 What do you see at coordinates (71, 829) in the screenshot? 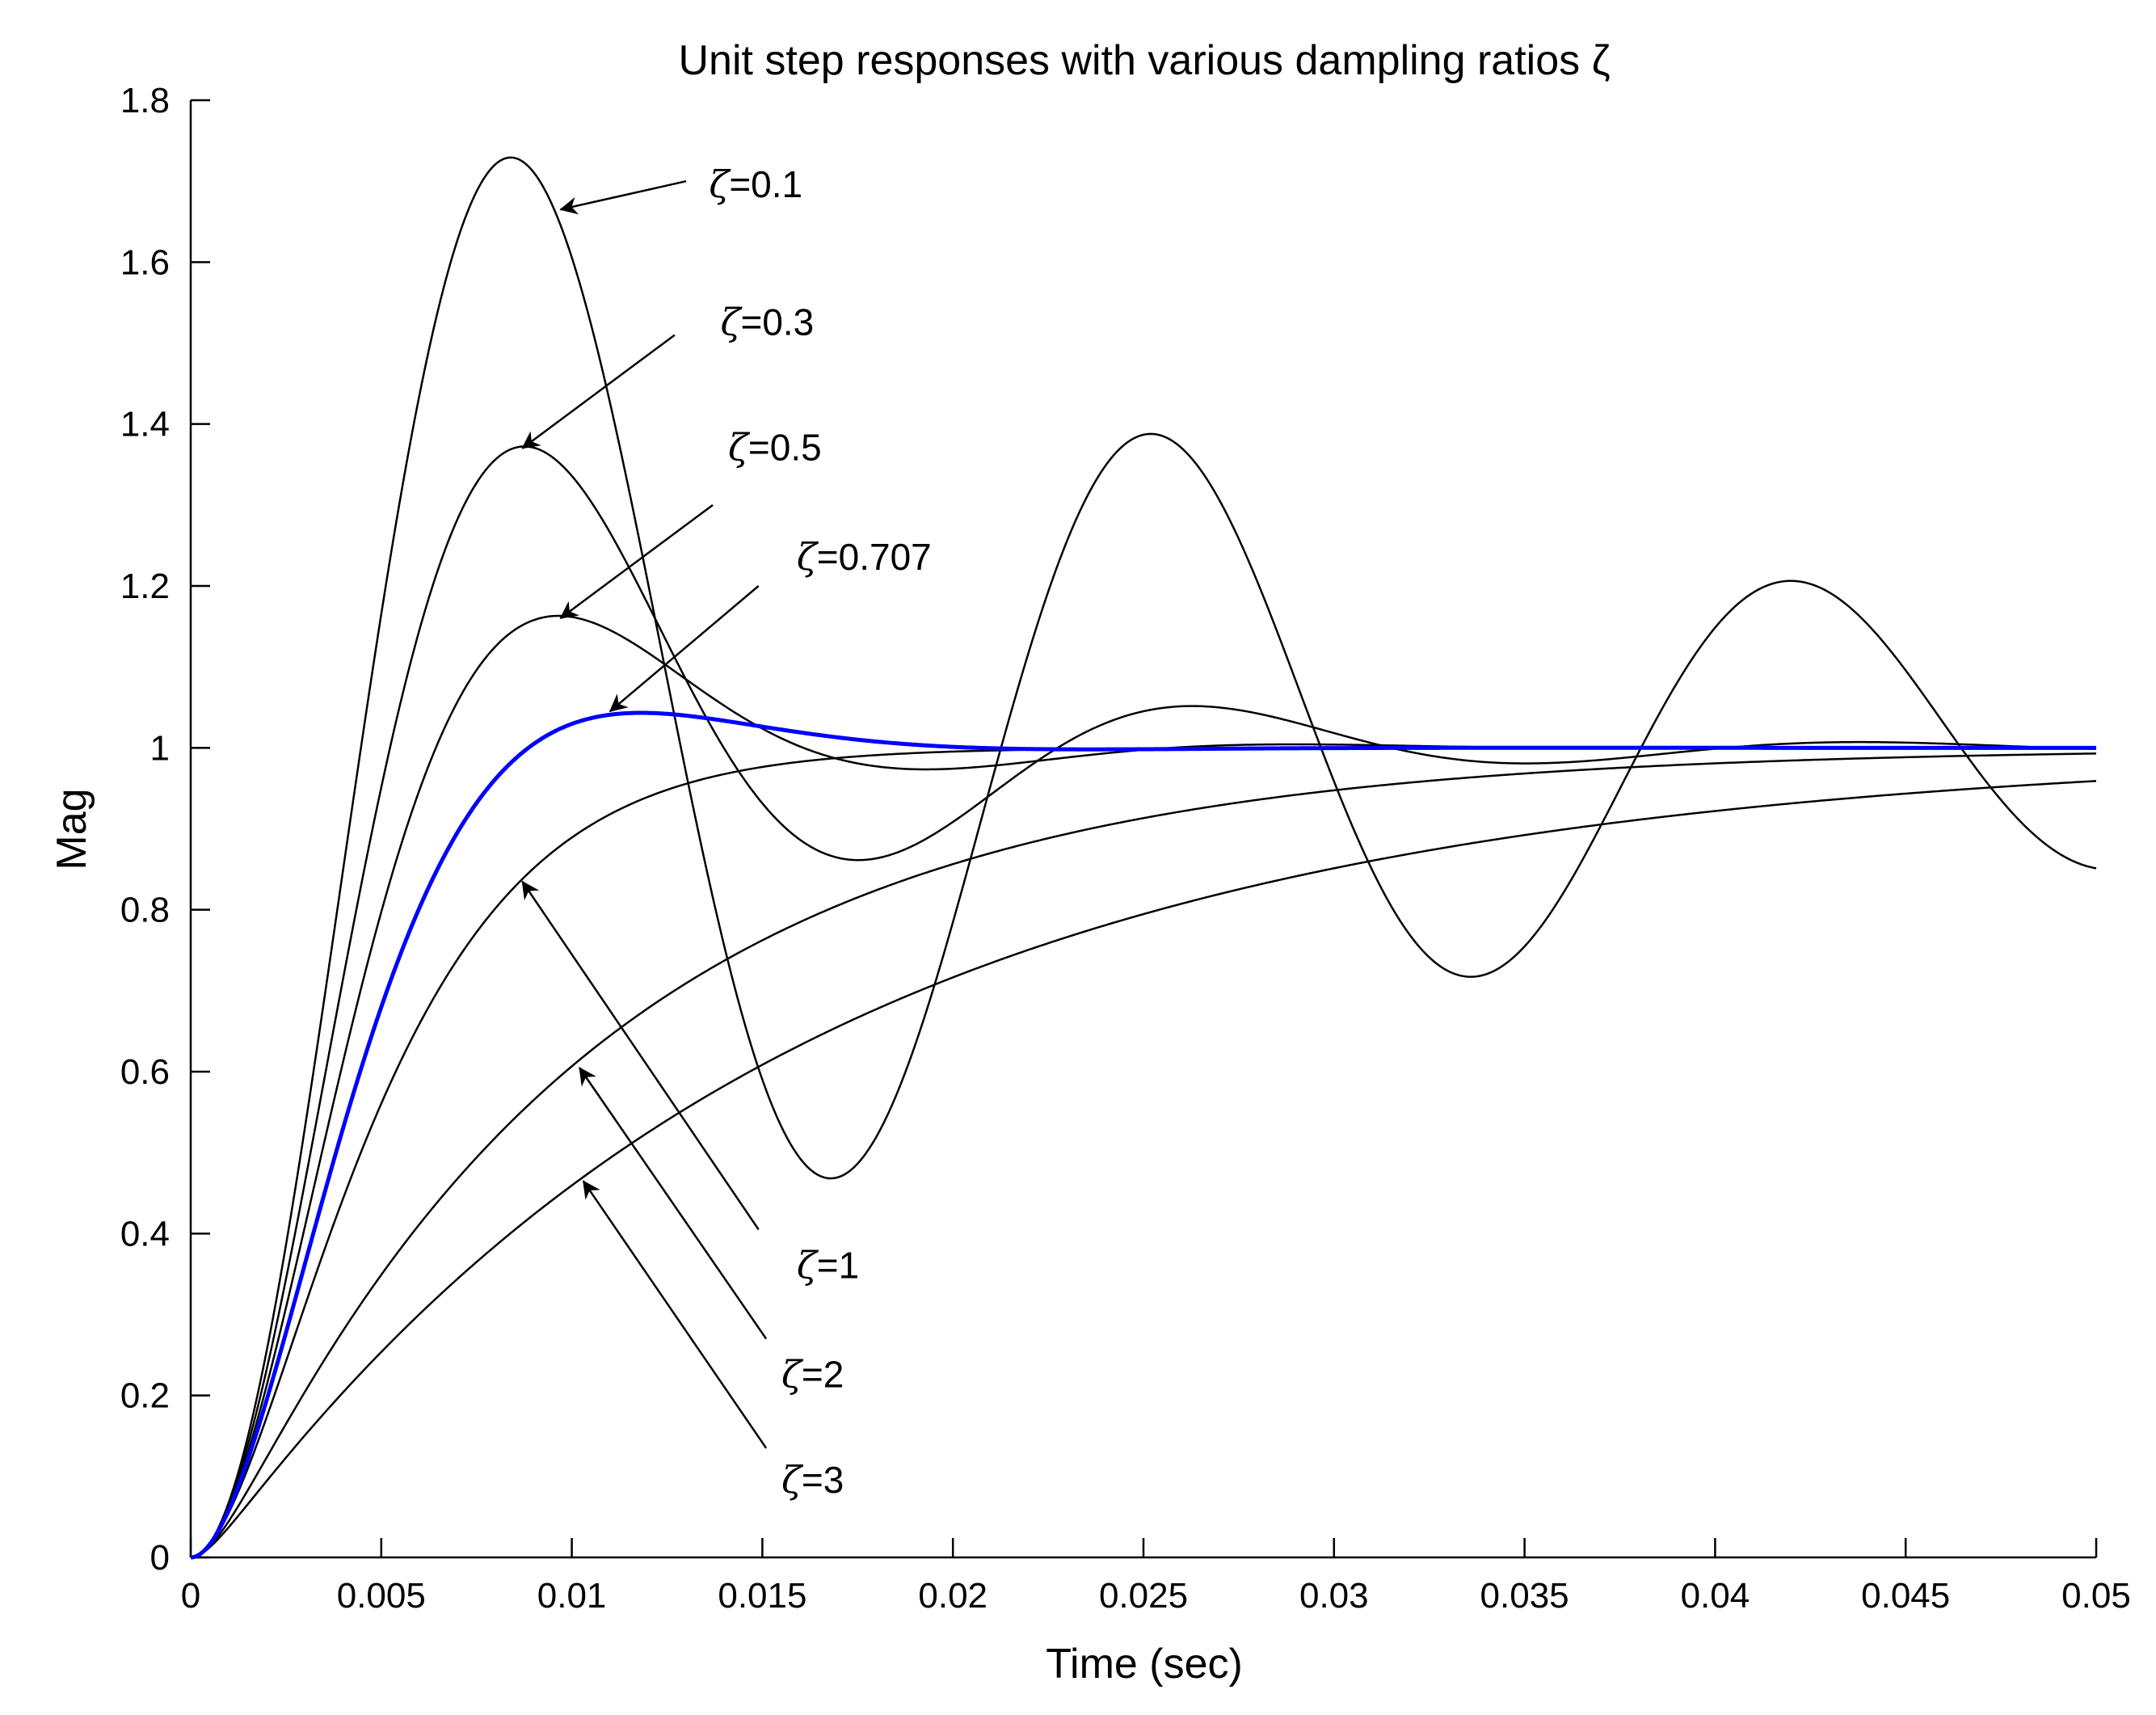
I see `y-axis-label: Mag` at bounding box center [71, 829].